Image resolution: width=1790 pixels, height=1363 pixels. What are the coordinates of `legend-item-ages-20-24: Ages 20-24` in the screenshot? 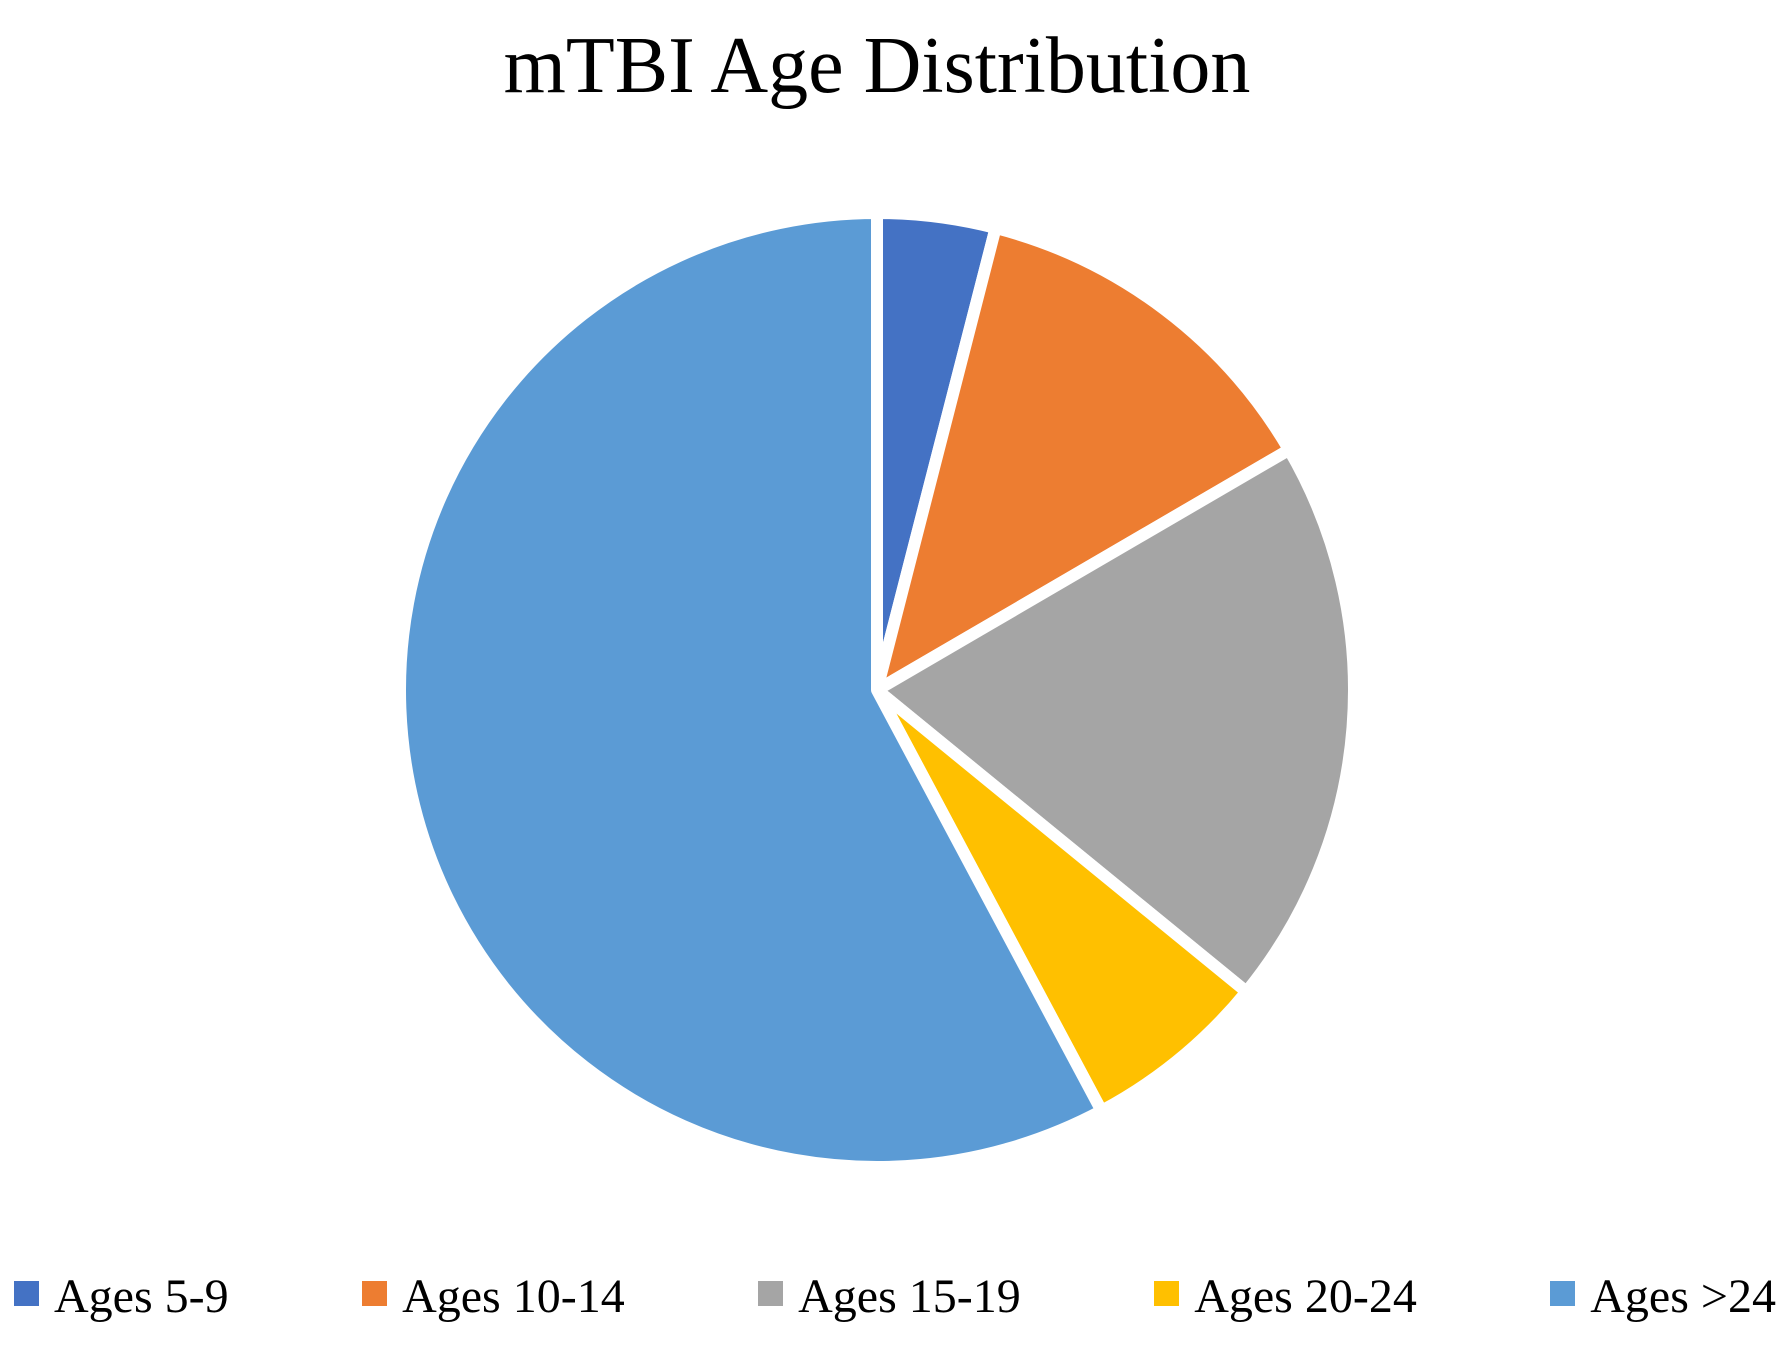 It's located at (1285, 1297).